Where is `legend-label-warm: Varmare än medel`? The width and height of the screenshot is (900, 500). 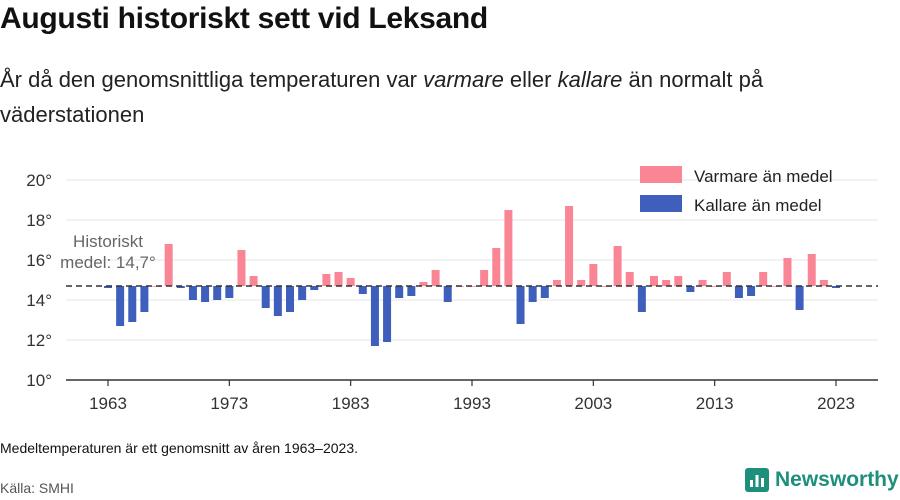 legend-label-warm: Varmare än medel is located at coordinates (763, 176).